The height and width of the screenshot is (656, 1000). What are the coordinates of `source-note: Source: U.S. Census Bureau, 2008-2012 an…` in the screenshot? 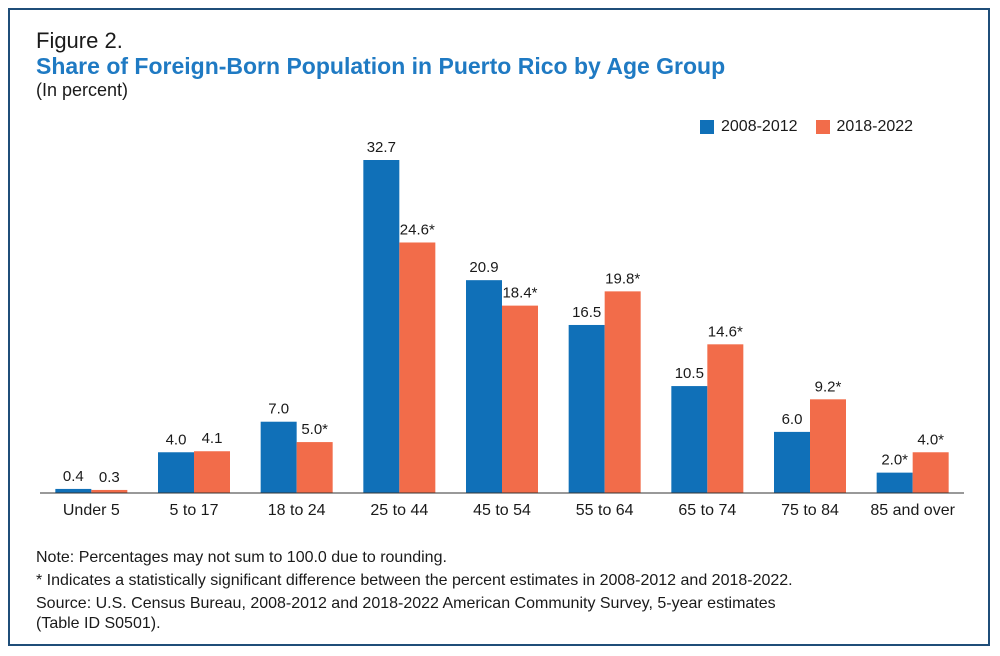 It's located at (406, 603).